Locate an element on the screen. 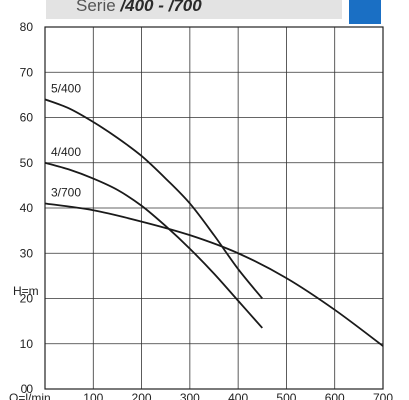 Image resolution: width=409 pixels, height=400 pixels. series-title: Serie /400 - /700 is located at coordinates (139, 8).